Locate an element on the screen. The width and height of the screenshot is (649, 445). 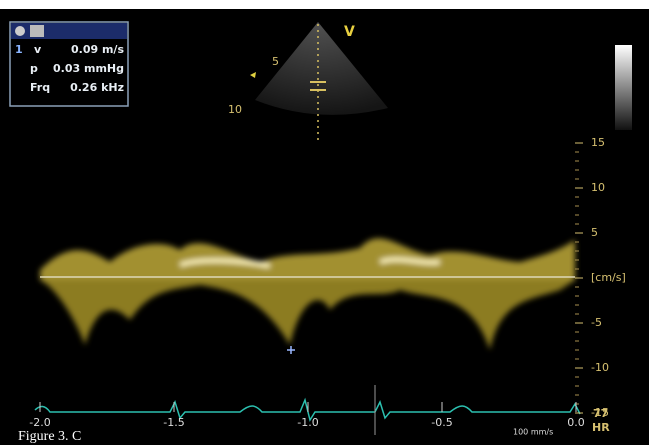
caption: Figure 3. C is located at coordinates (49, 436).